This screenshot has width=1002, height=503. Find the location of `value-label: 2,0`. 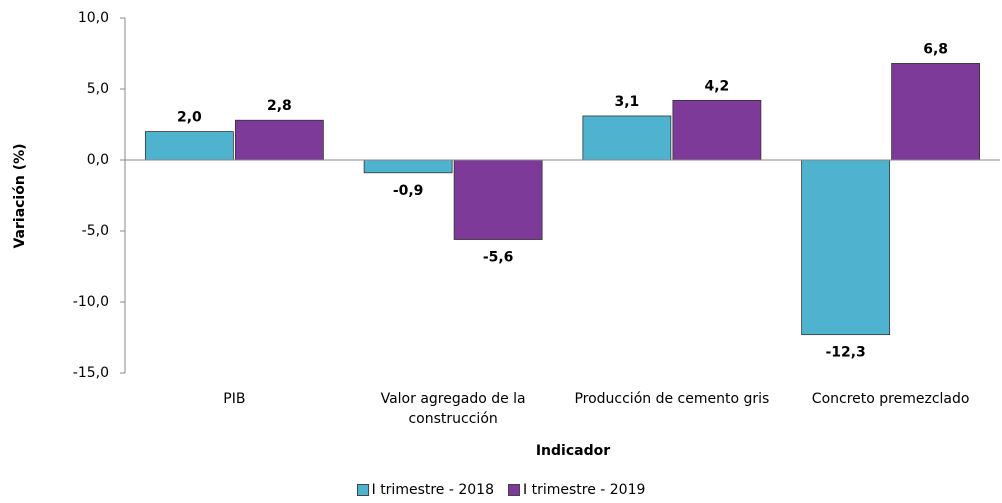

value-label: 2,0 is located at coordinates (189, 118).